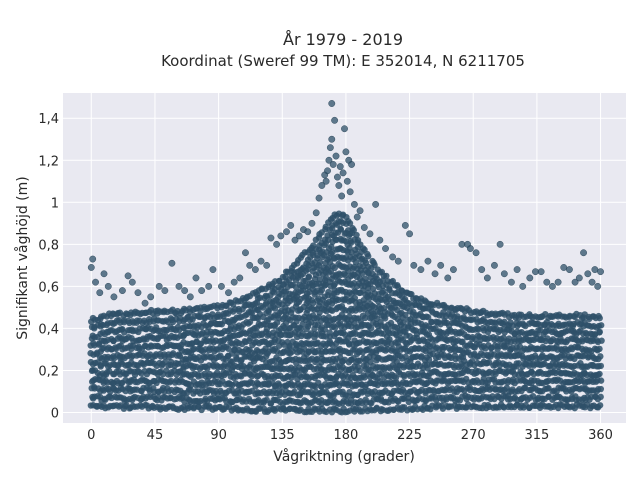  I want to click on x-tick-label: 0, so click(91, 435).